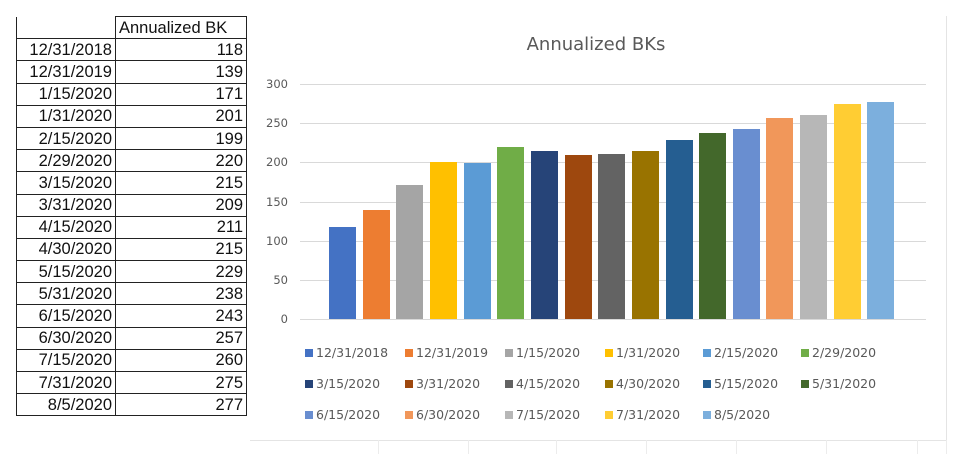 The height and width of the screenshot is (454, 959). What do you see at coordinates (181, 405) in the screenshot?
I see `value-cell: 277` at bounding box center [181, 405].